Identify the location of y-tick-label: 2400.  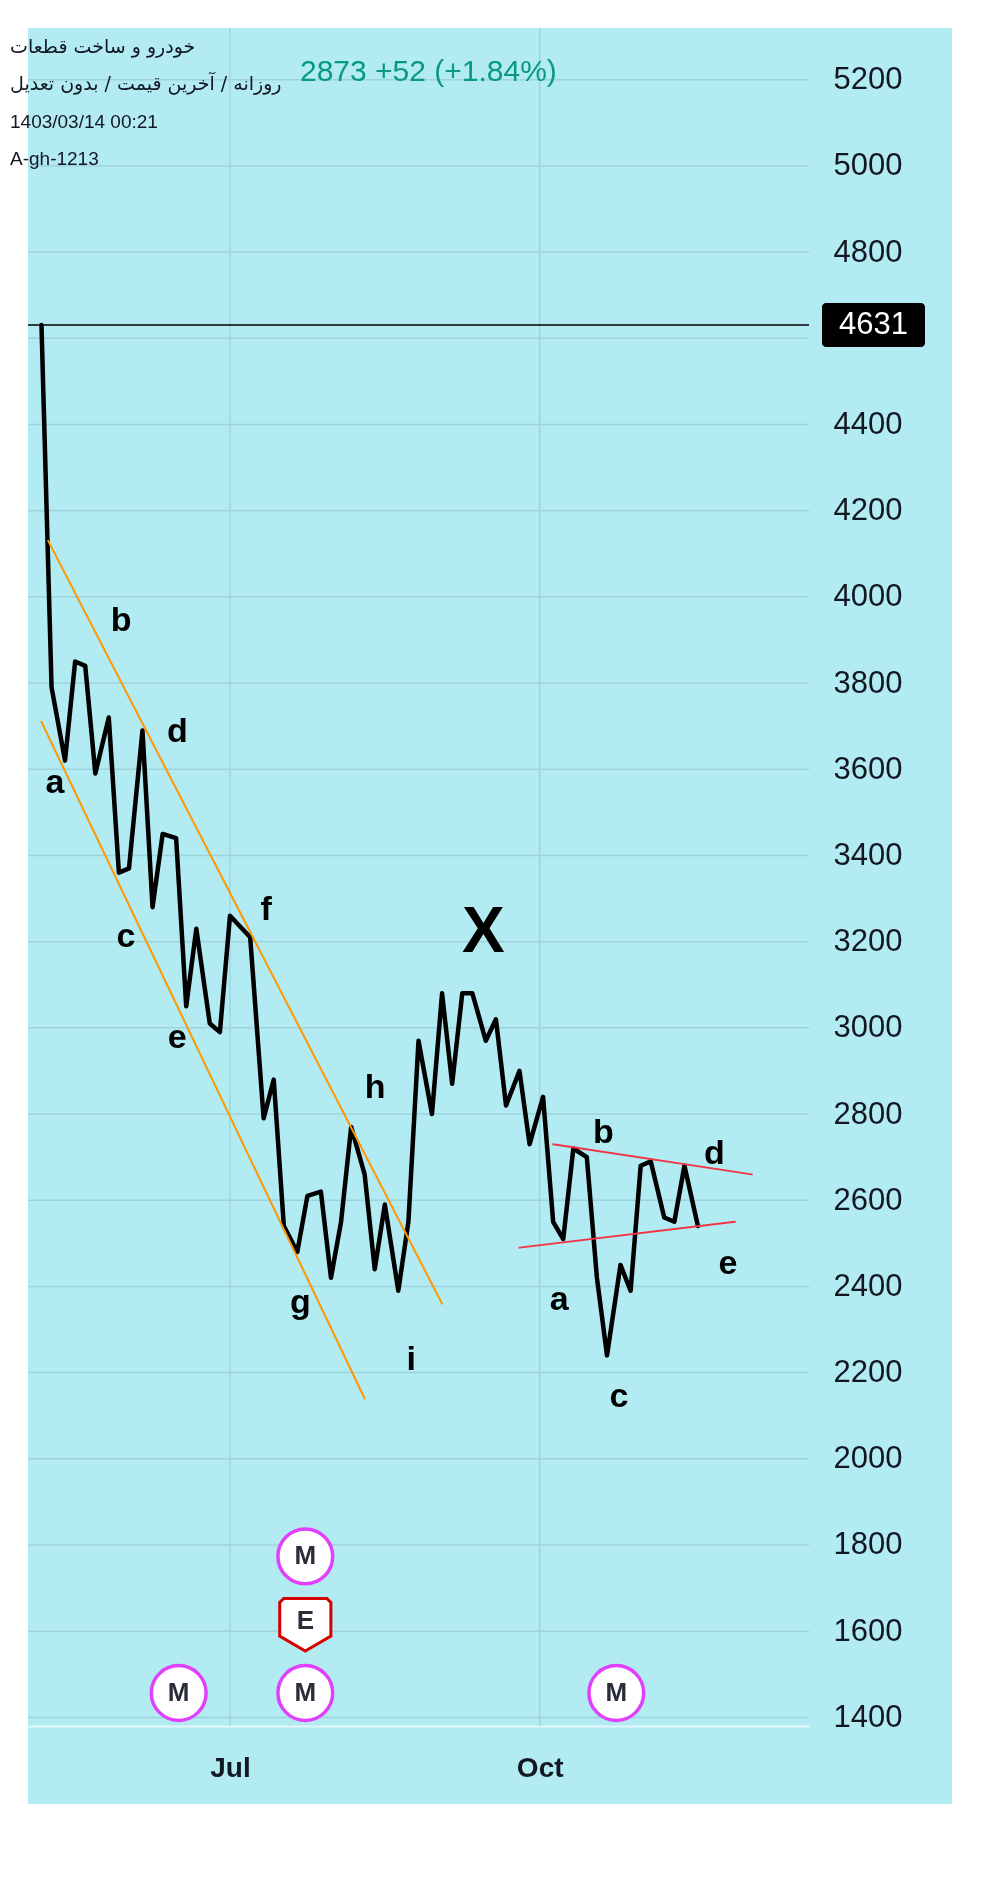
(868, 1285).